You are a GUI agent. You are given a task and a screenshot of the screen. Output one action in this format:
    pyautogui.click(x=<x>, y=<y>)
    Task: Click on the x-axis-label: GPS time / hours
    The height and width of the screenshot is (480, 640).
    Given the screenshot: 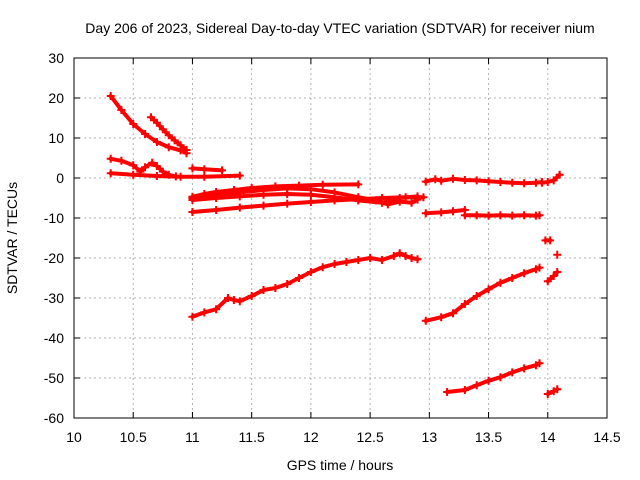 What is the action you would take?
    pyautogui.click(x=340, y=465)
    